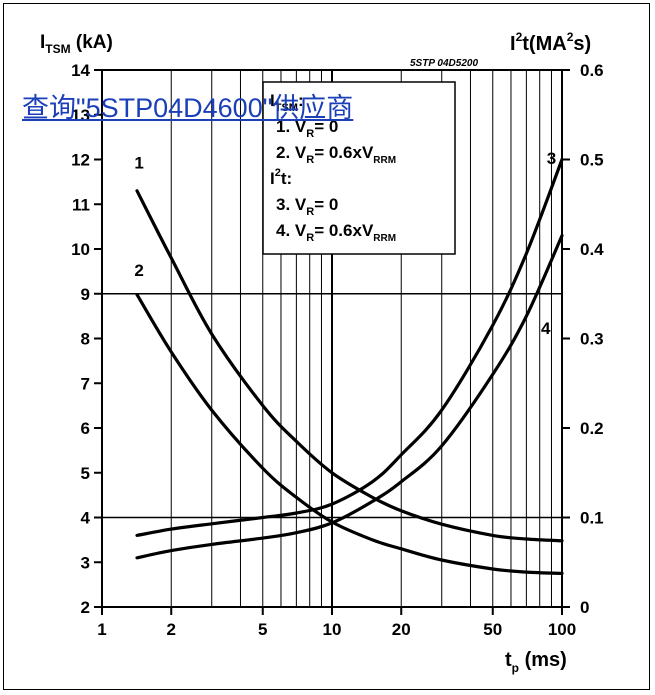 This screenshot has height=695, width=655. I want to click on left-tick-label: 6, so click(85, 428).